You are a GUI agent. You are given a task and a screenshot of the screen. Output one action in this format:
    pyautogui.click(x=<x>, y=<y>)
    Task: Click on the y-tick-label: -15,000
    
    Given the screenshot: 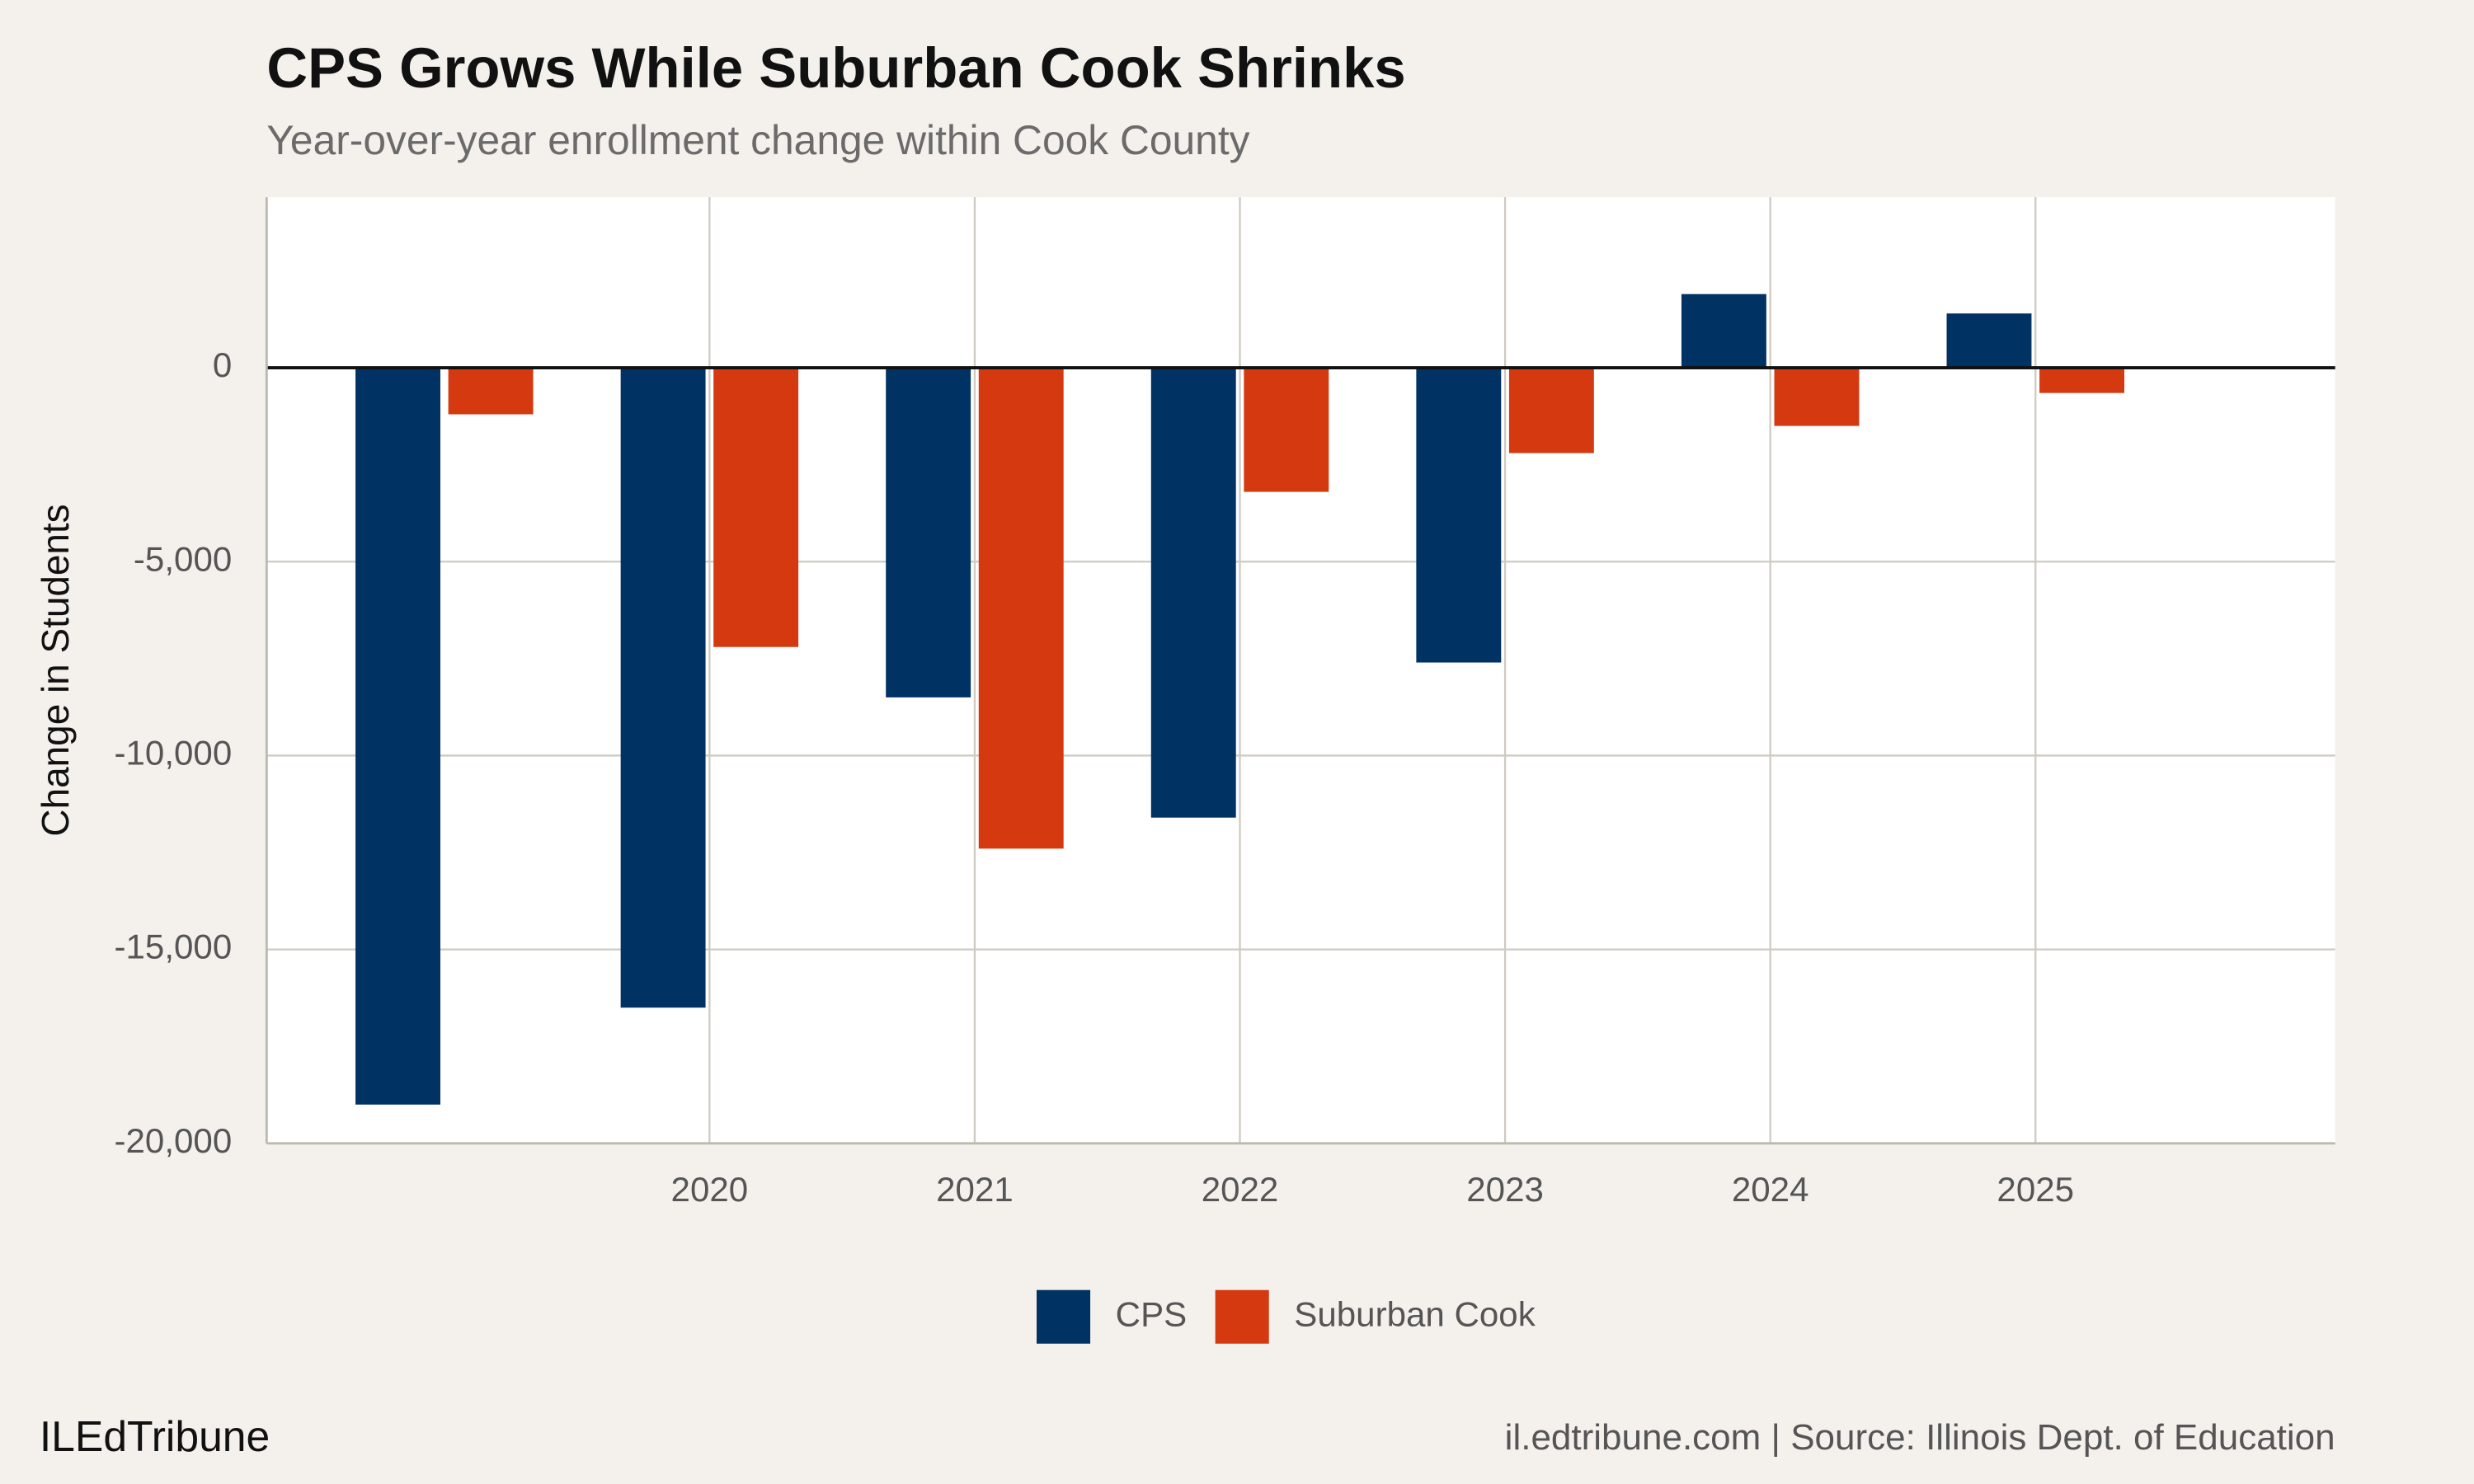 What is the action you would take?
    pyautogui.click(x=174, y=947)
    